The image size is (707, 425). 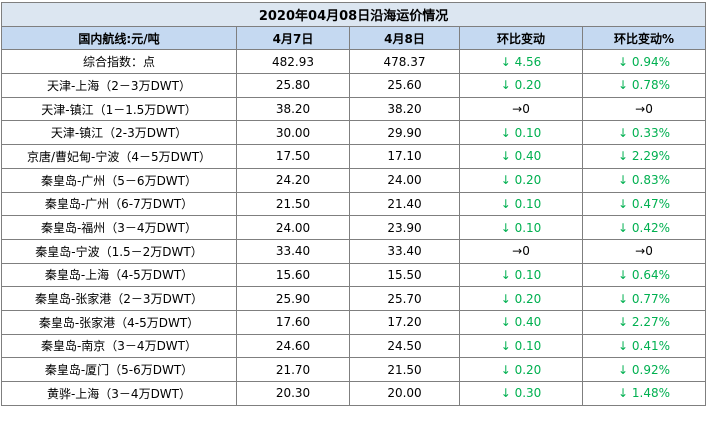 What do you see at coordinates (119, 62) in the screenshot?
I see `route-cell: 综合指数：点` at bounding box center [119, 62].